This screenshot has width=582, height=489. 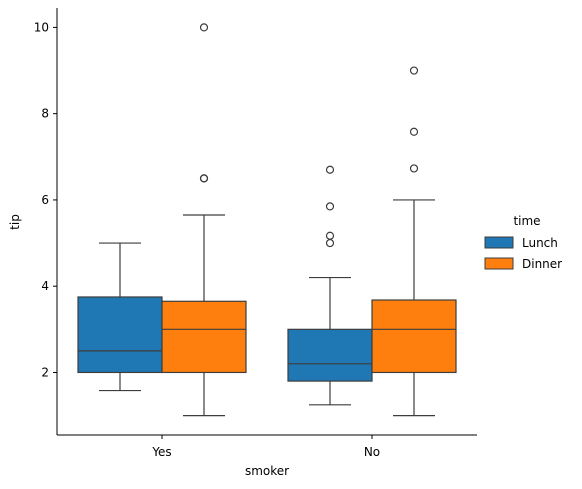 What do you see at coordinates (499, 263) in the screenshot?
I see `legend-swatch-dinner` at bounding box center [499, 263].